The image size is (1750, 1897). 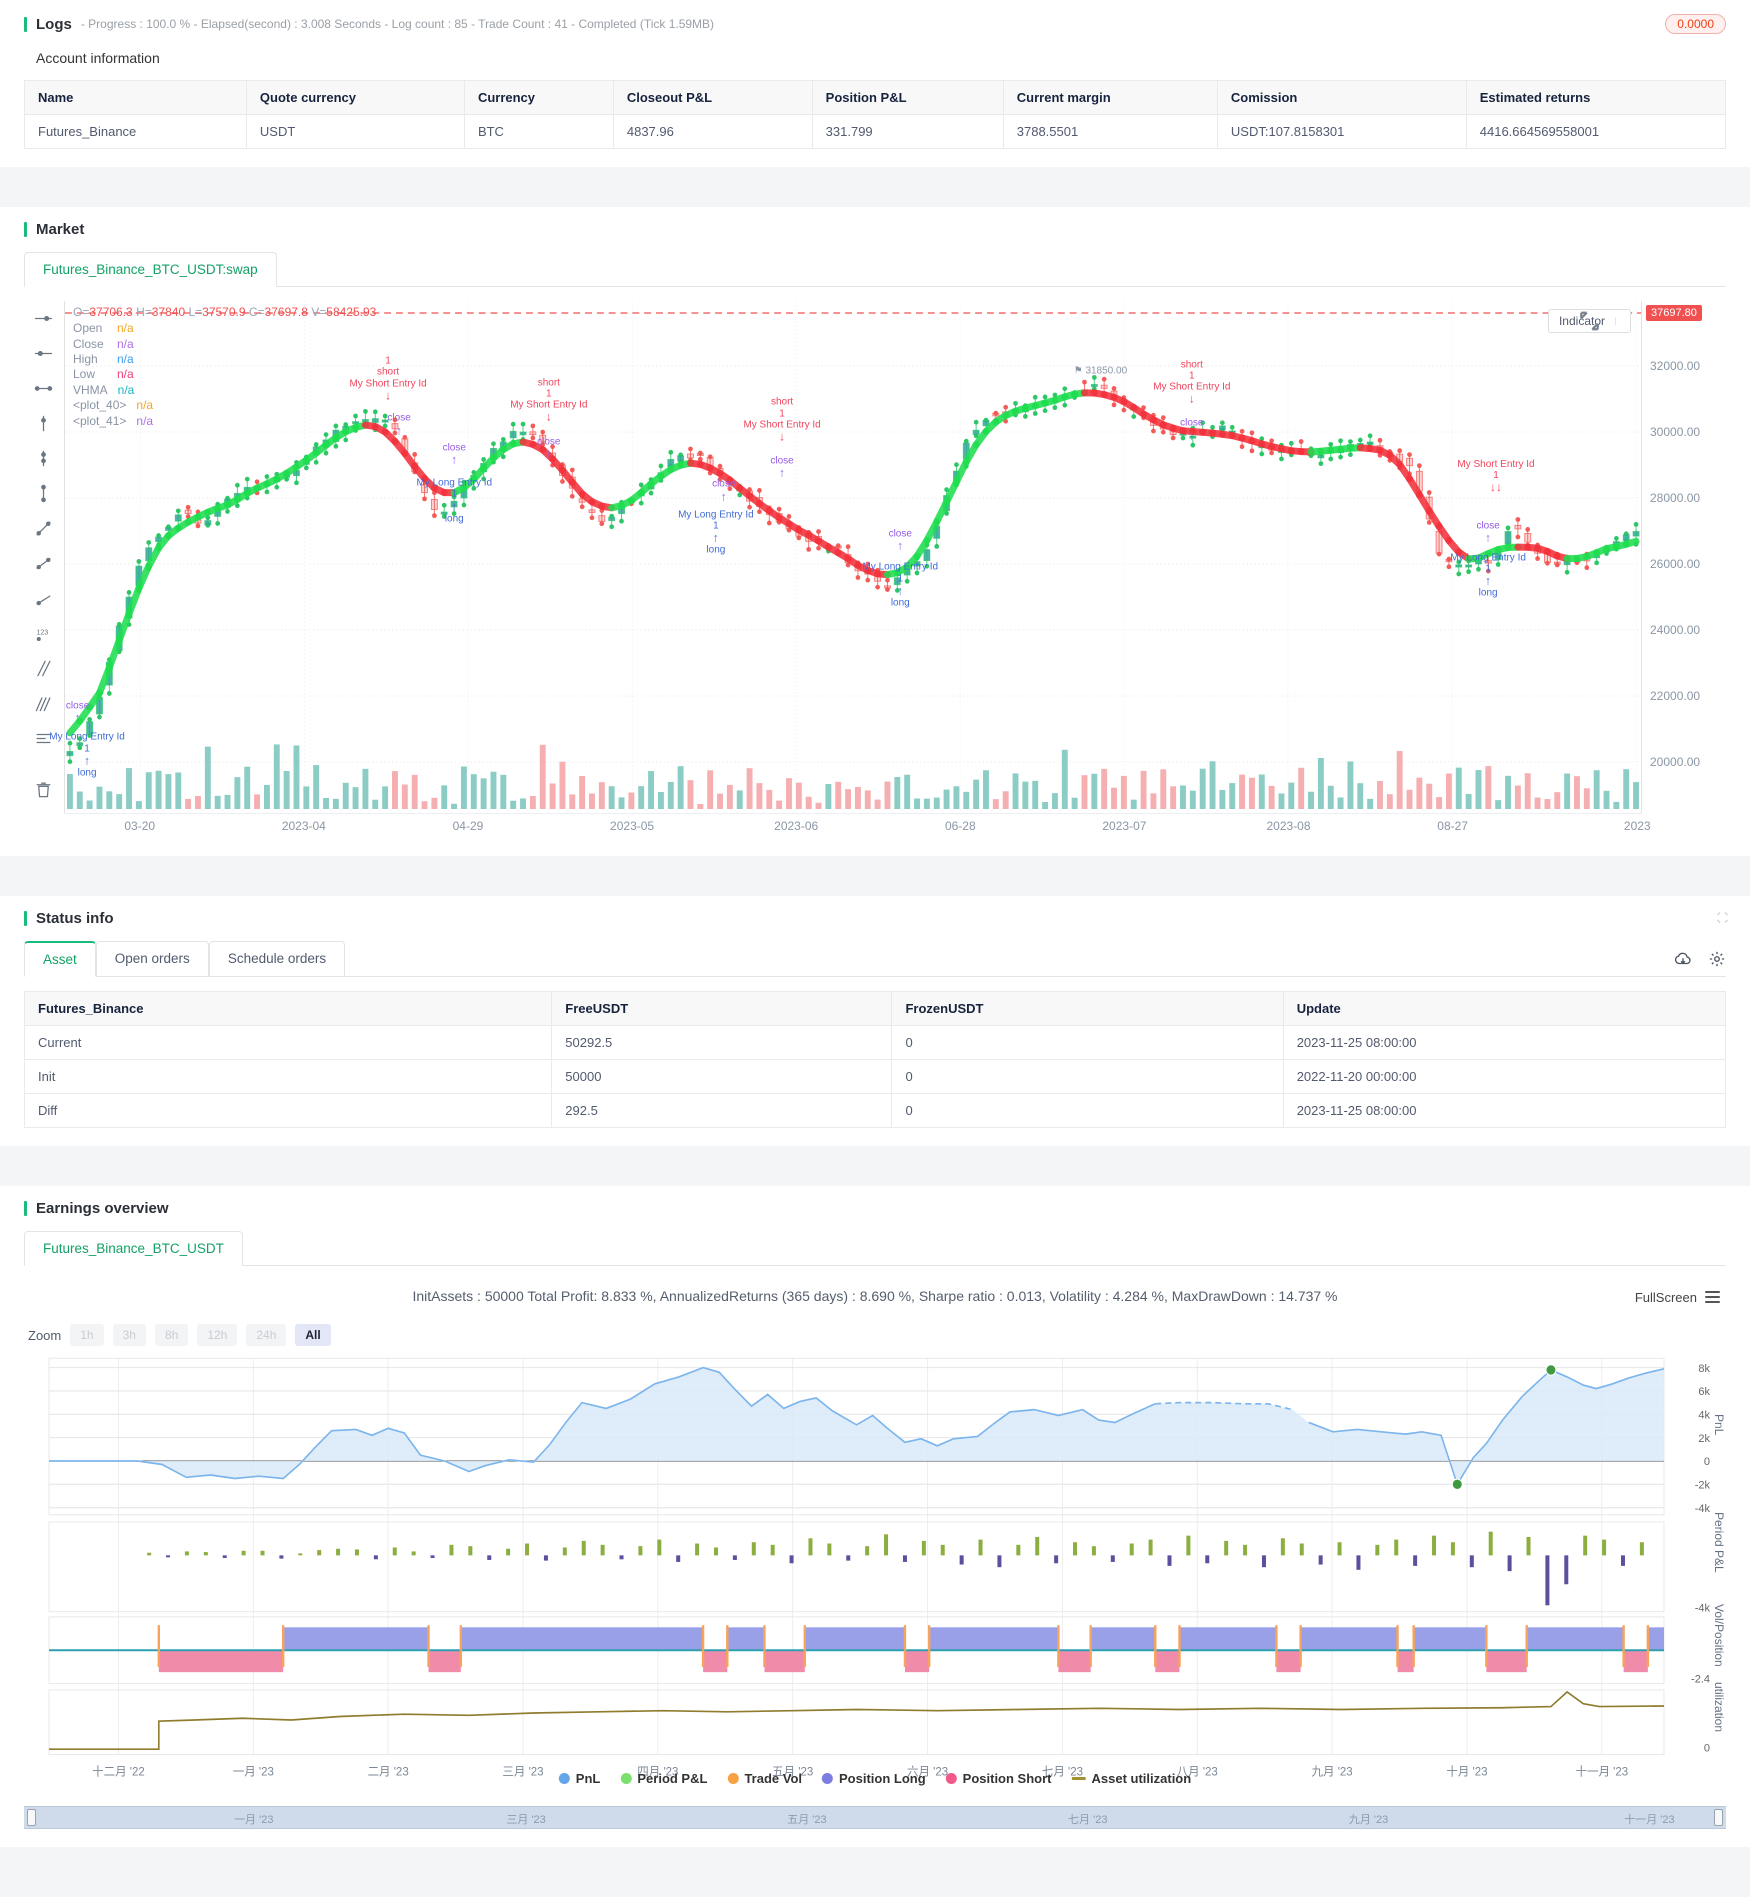 What do you see at coordinates (1704, 1392) in the screenshot?
I see `svg-text: 6k` at bounding box center [1704, 1392].